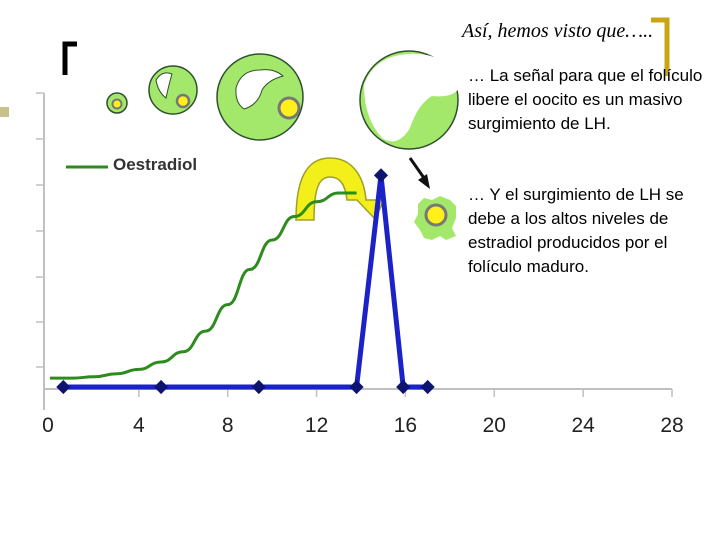 This screenshot has height=540, width=720. Describe the element at coordinates (48, 425) in the screenshot. I see `x-tick-label: 0` at that location.